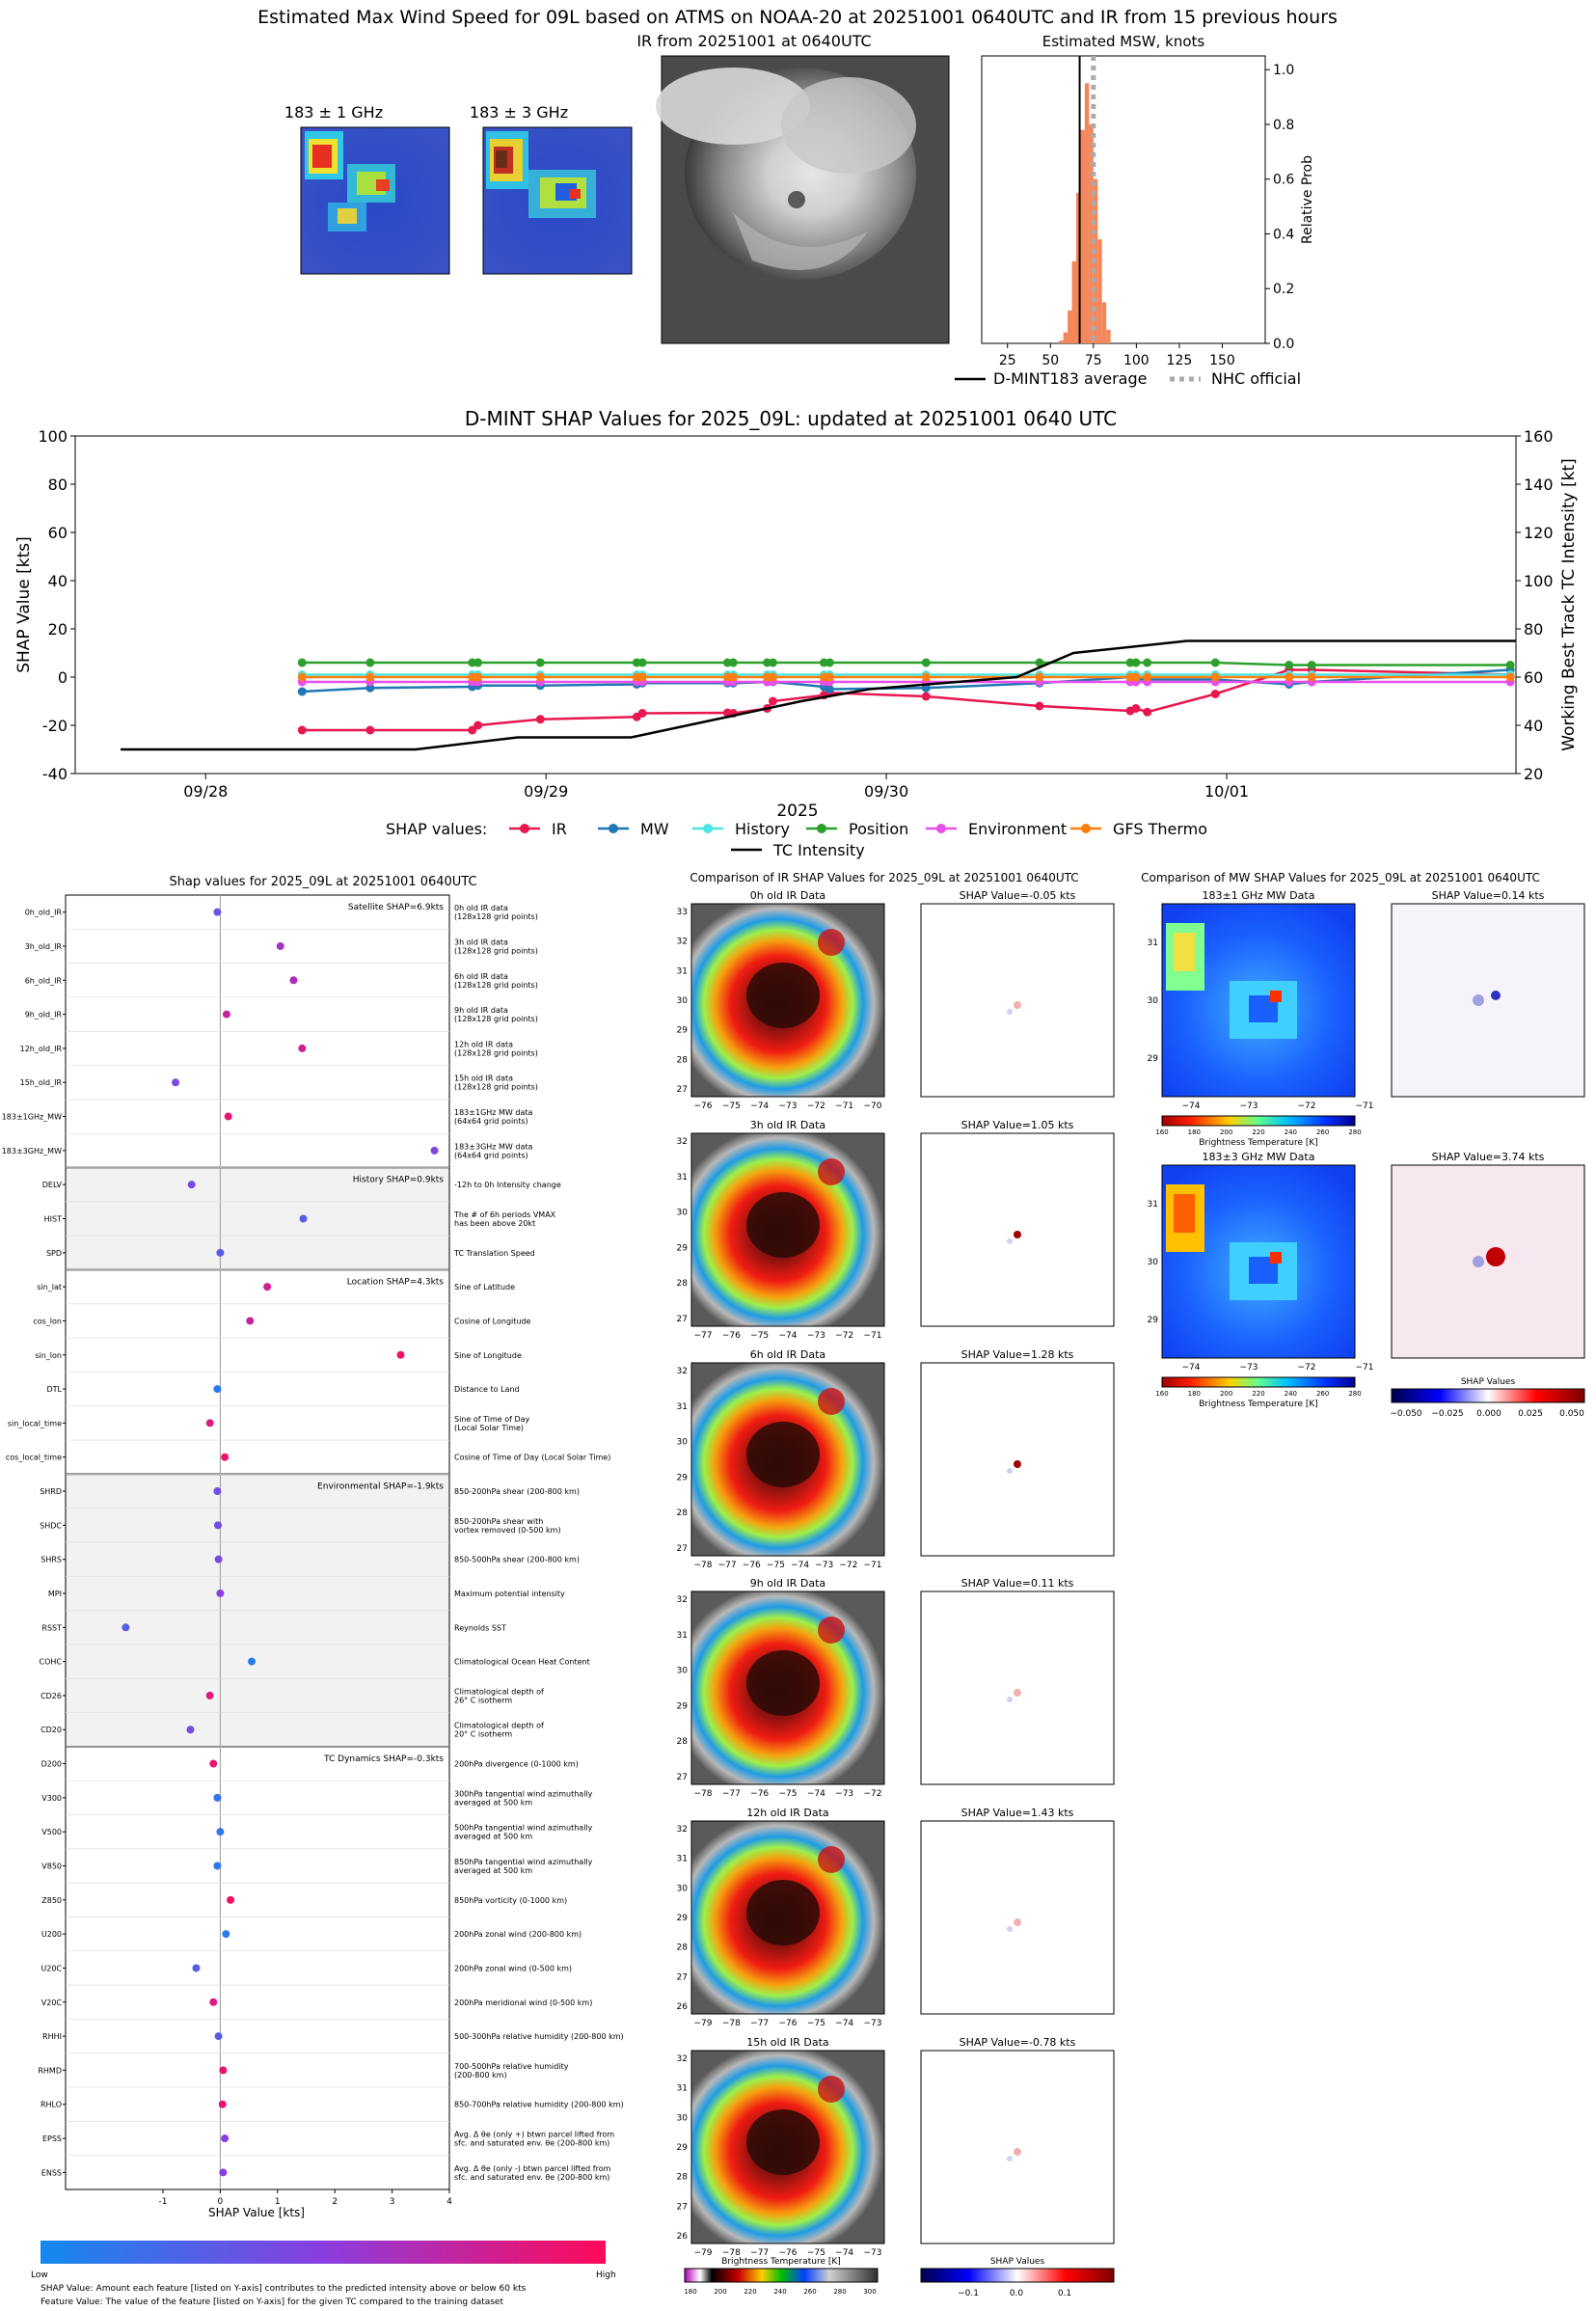  Describe the element at coordinates (1153, 1205) in the screenshot. I see `mw-ytick-label: 31` at that location.